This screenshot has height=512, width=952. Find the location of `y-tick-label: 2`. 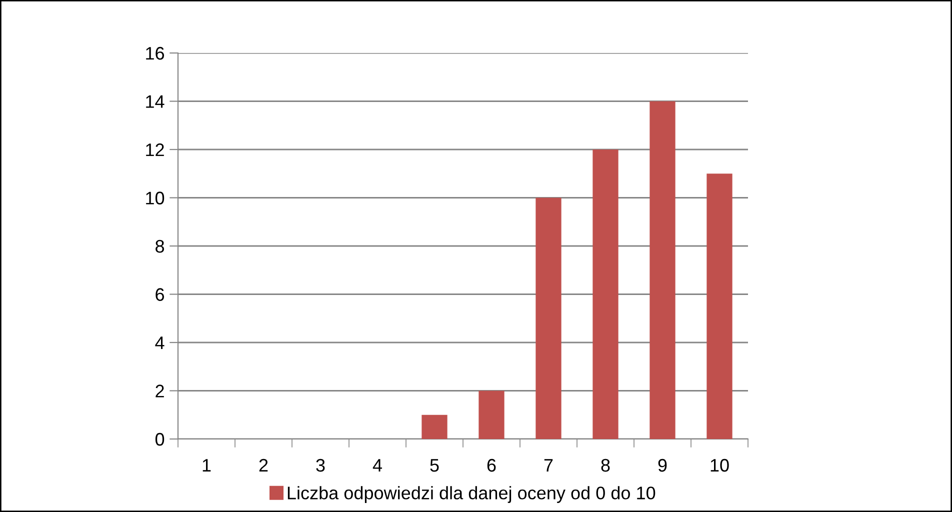

y-tick-label: 2 is located at coordinates (160, 391).